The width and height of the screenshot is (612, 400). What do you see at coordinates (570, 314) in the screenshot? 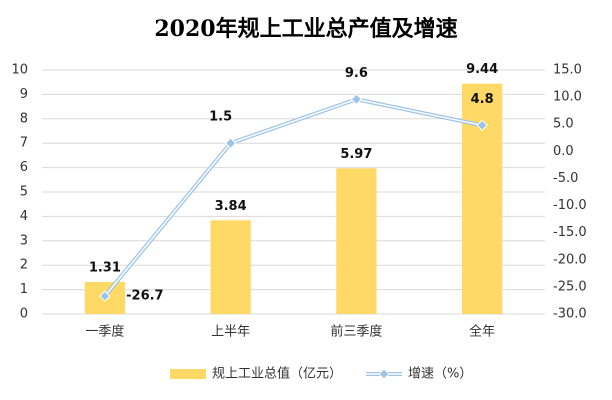
I see `y2-tick-label: -30.0` at bounding box center [570, 314].